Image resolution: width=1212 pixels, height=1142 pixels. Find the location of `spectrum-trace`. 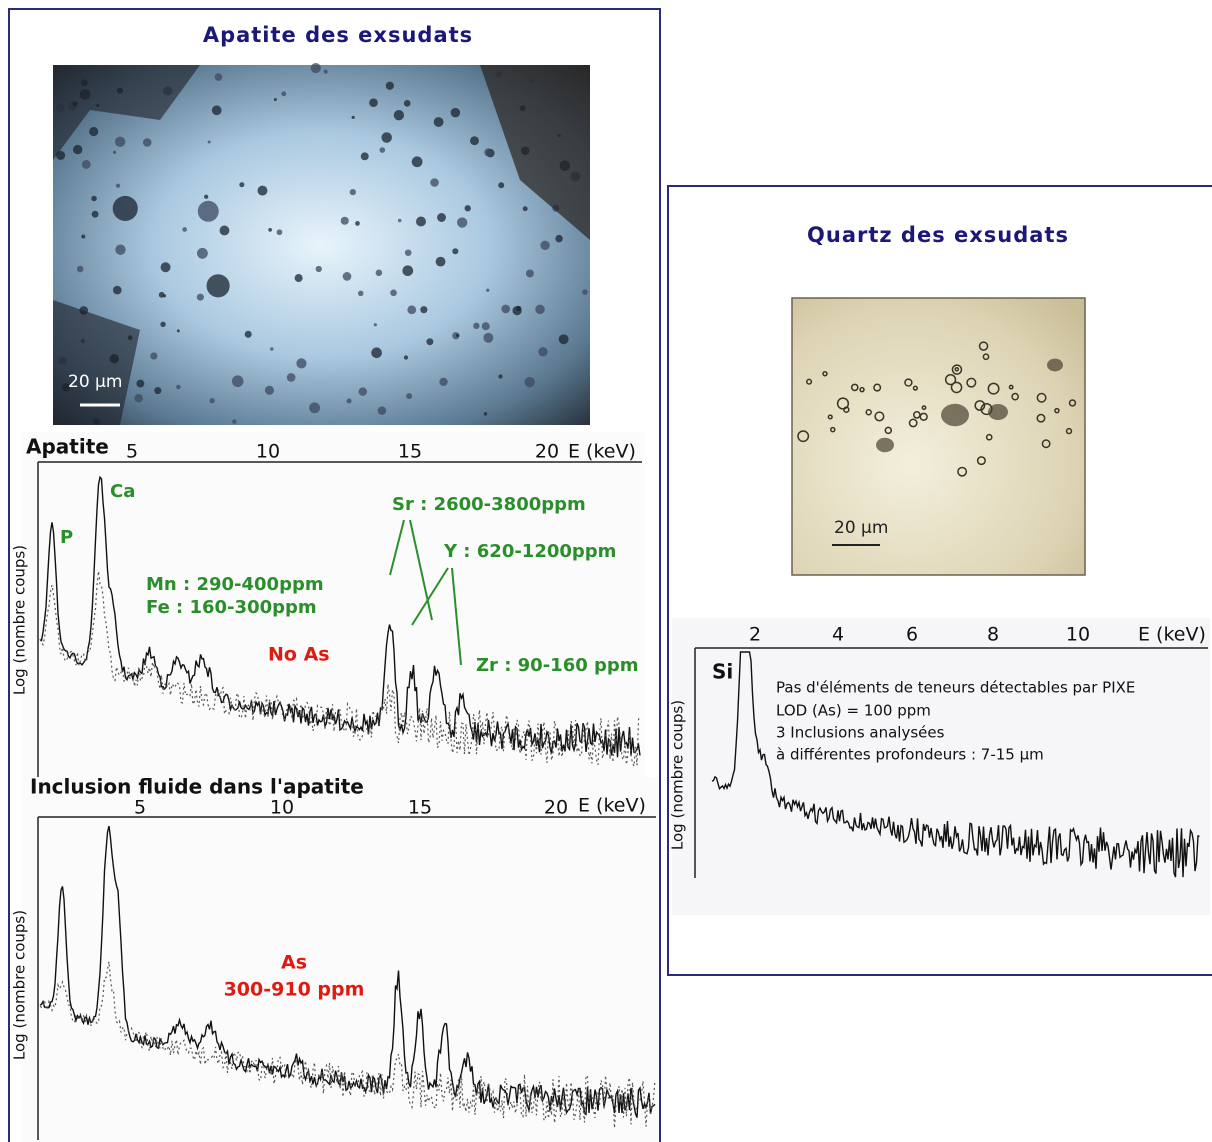

spectrum-trace is located at coordinates (340, 616).